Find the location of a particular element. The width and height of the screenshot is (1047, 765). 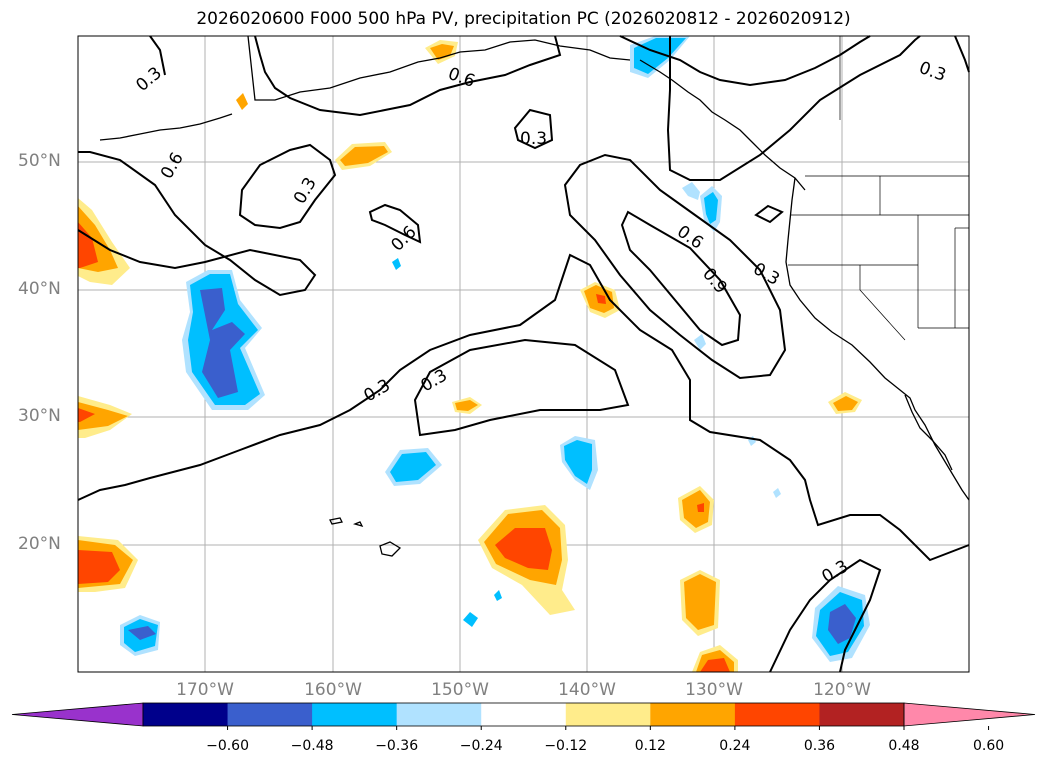

colorbar-tick-label: 0.24 is located at coordinates (735, 746).